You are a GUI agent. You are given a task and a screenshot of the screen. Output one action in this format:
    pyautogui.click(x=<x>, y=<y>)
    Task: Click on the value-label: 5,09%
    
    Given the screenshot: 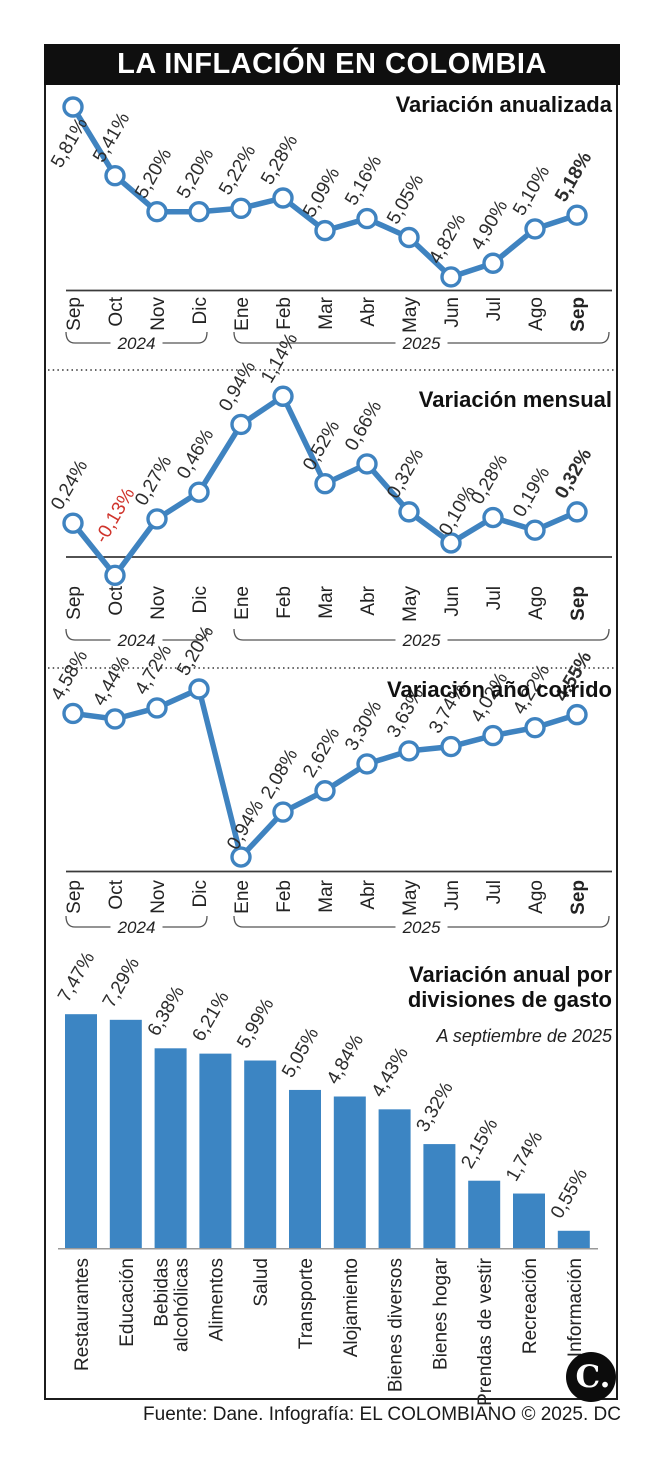 What is the action you would take?
    pyautogui.click(x=321, y=192)
    